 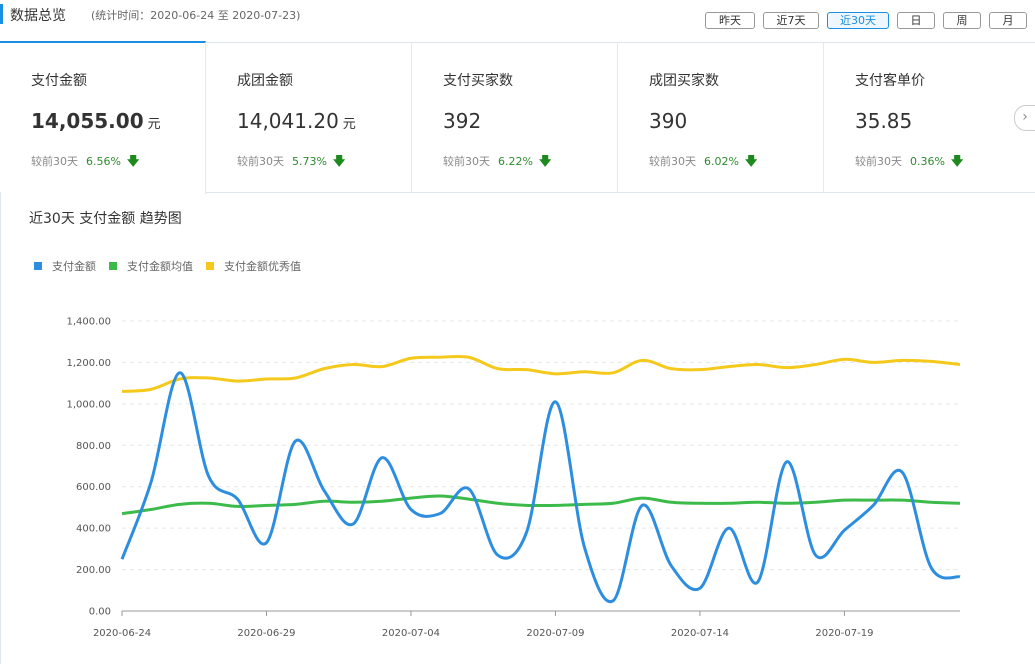 What do you see at coordinates (38, 16) in the screenshot?
I see `page-title: 数据总览` at bounding box center [38, 16].